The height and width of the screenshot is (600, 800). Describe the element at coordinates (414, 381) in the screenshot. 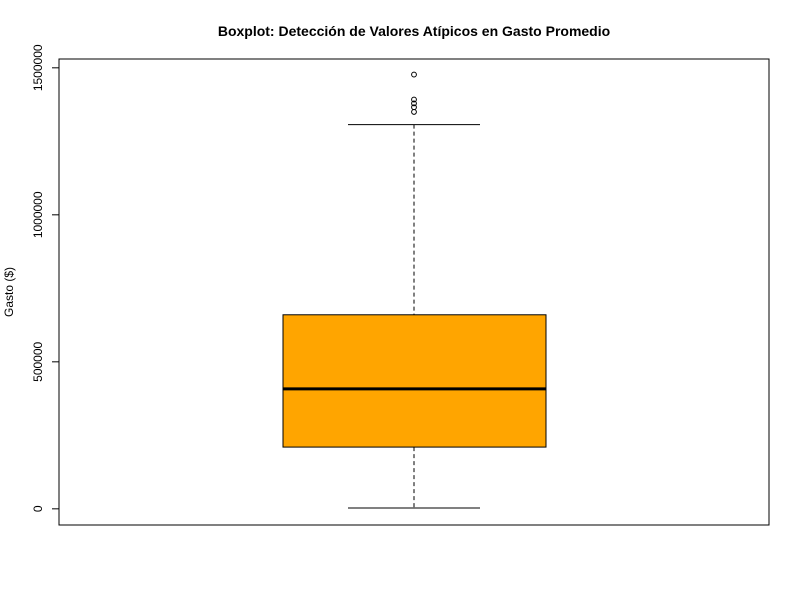

I see `iqr-box` at that location.